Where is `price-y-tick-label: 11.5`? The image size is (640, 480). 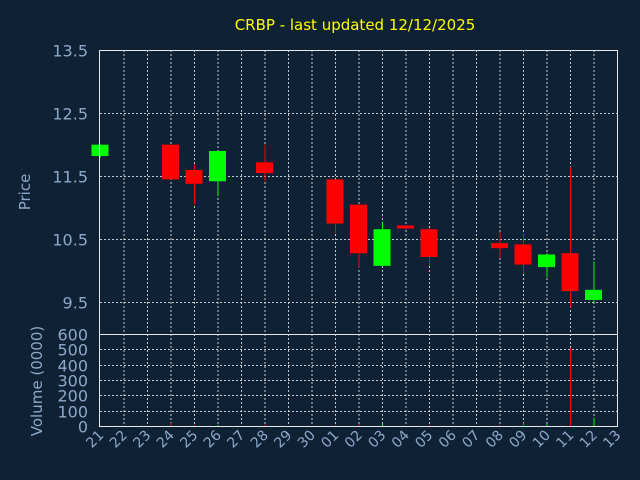
price-y-tick-label: 11.5 is located at coordinates (70, 177).